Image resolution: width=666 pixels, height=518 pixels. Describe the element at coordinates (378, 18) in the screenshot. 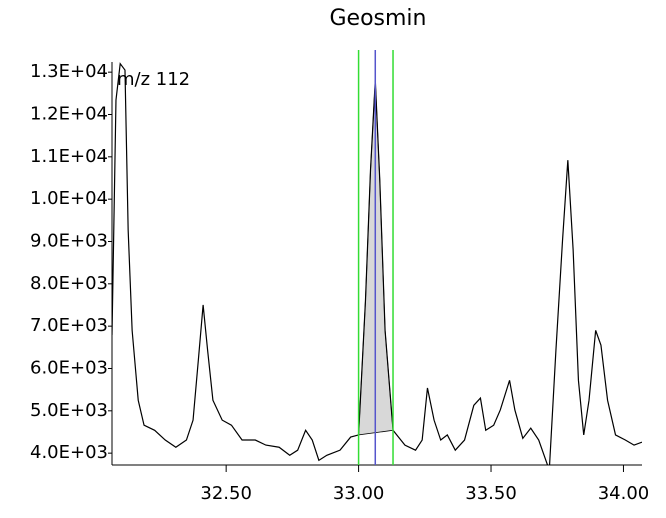

I see `chart-title: Geosmin` at that location.